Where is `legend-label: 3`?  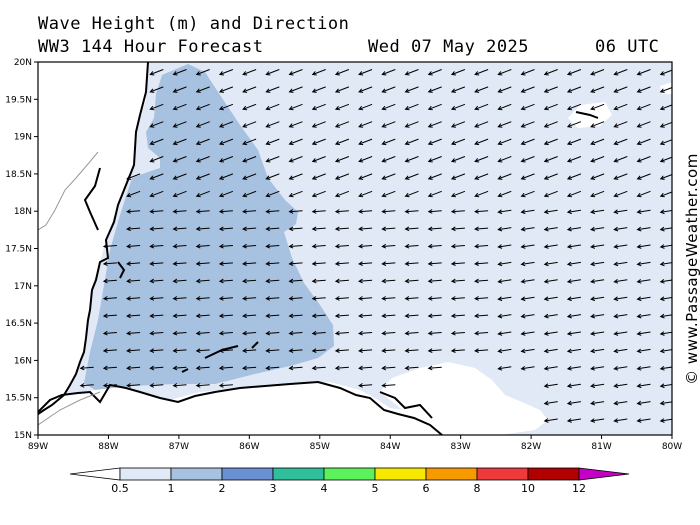
legend-label: 3 is located at coordinates (273, 488).